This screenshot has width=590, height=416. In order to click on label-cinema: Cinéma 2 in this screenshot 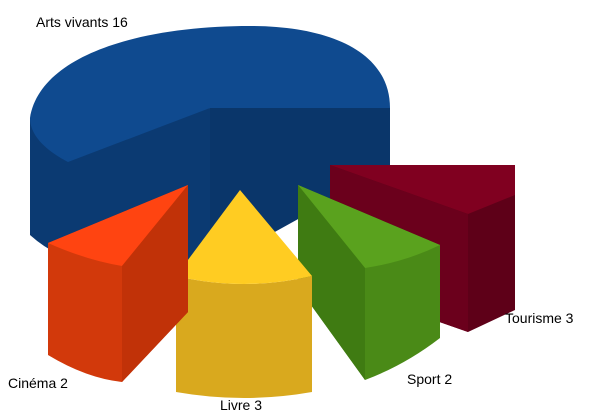, I will do `click(38, 383)`.